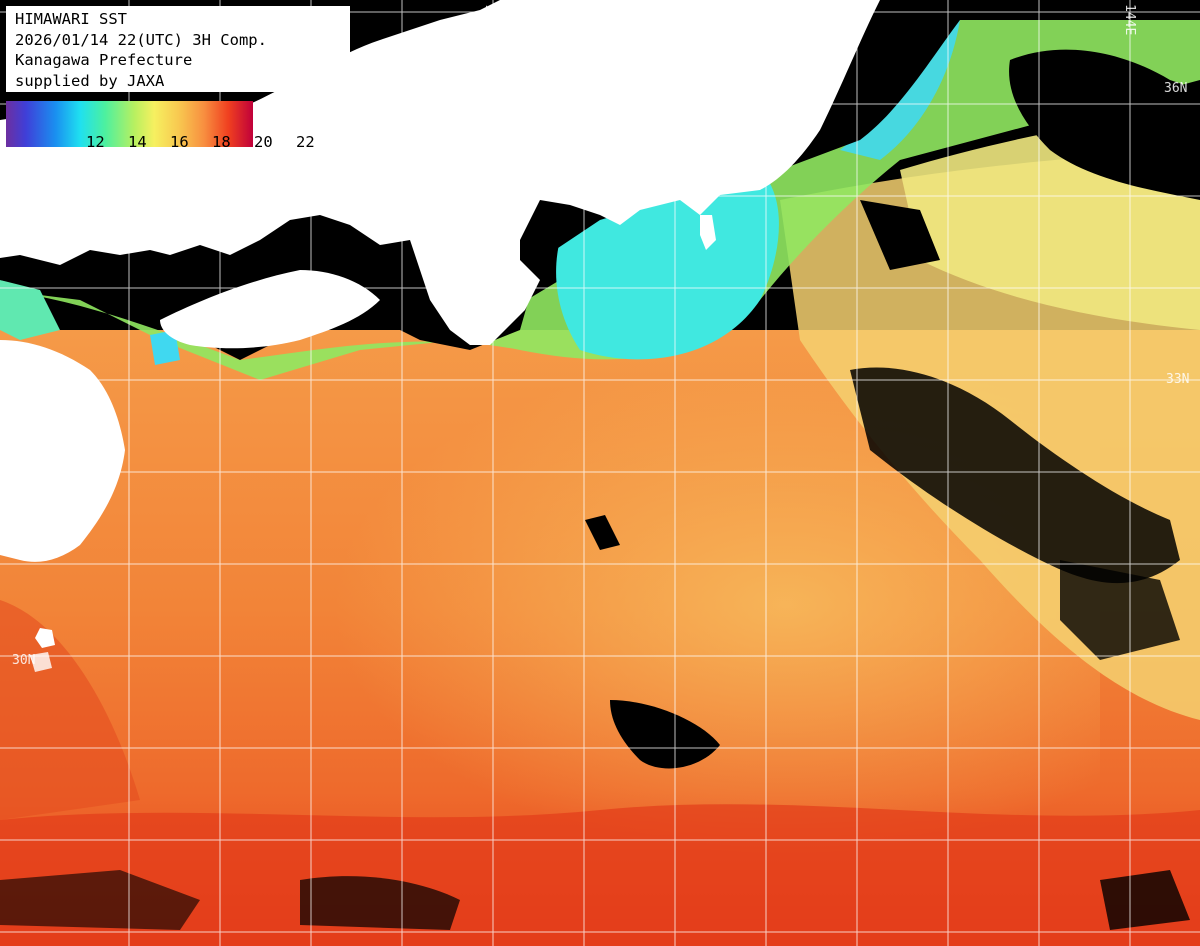 This screenshot has height=946, width=1200. What do you see at coordinates (179, 142) in the screenshot?
I see `legend-label: 16` at bounding box center [179, 142].